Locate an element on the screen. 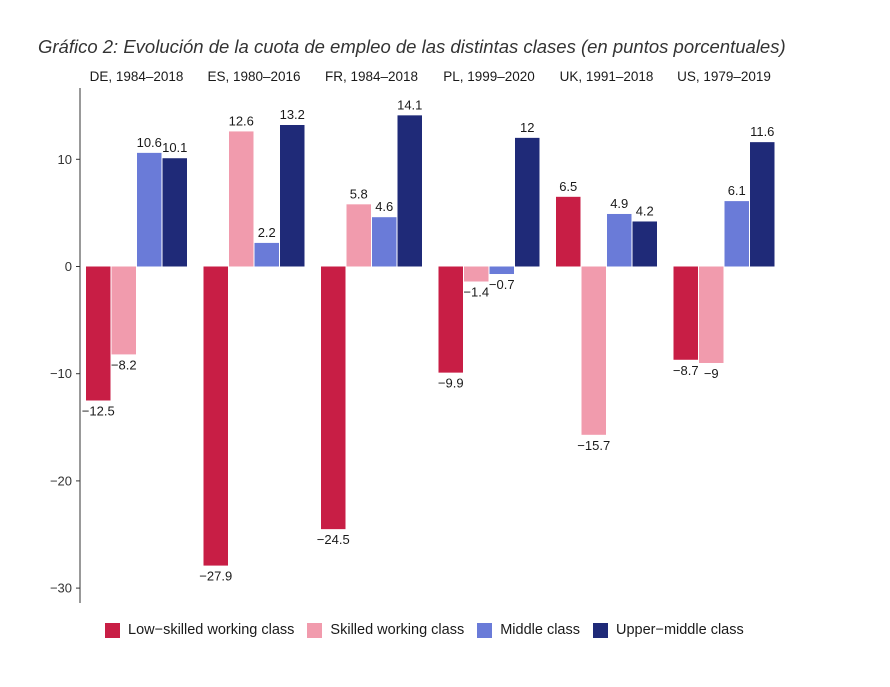 This screenshot has height=687, width=890. bar-de-upper-middle-class is located at coordinates (174, 212).